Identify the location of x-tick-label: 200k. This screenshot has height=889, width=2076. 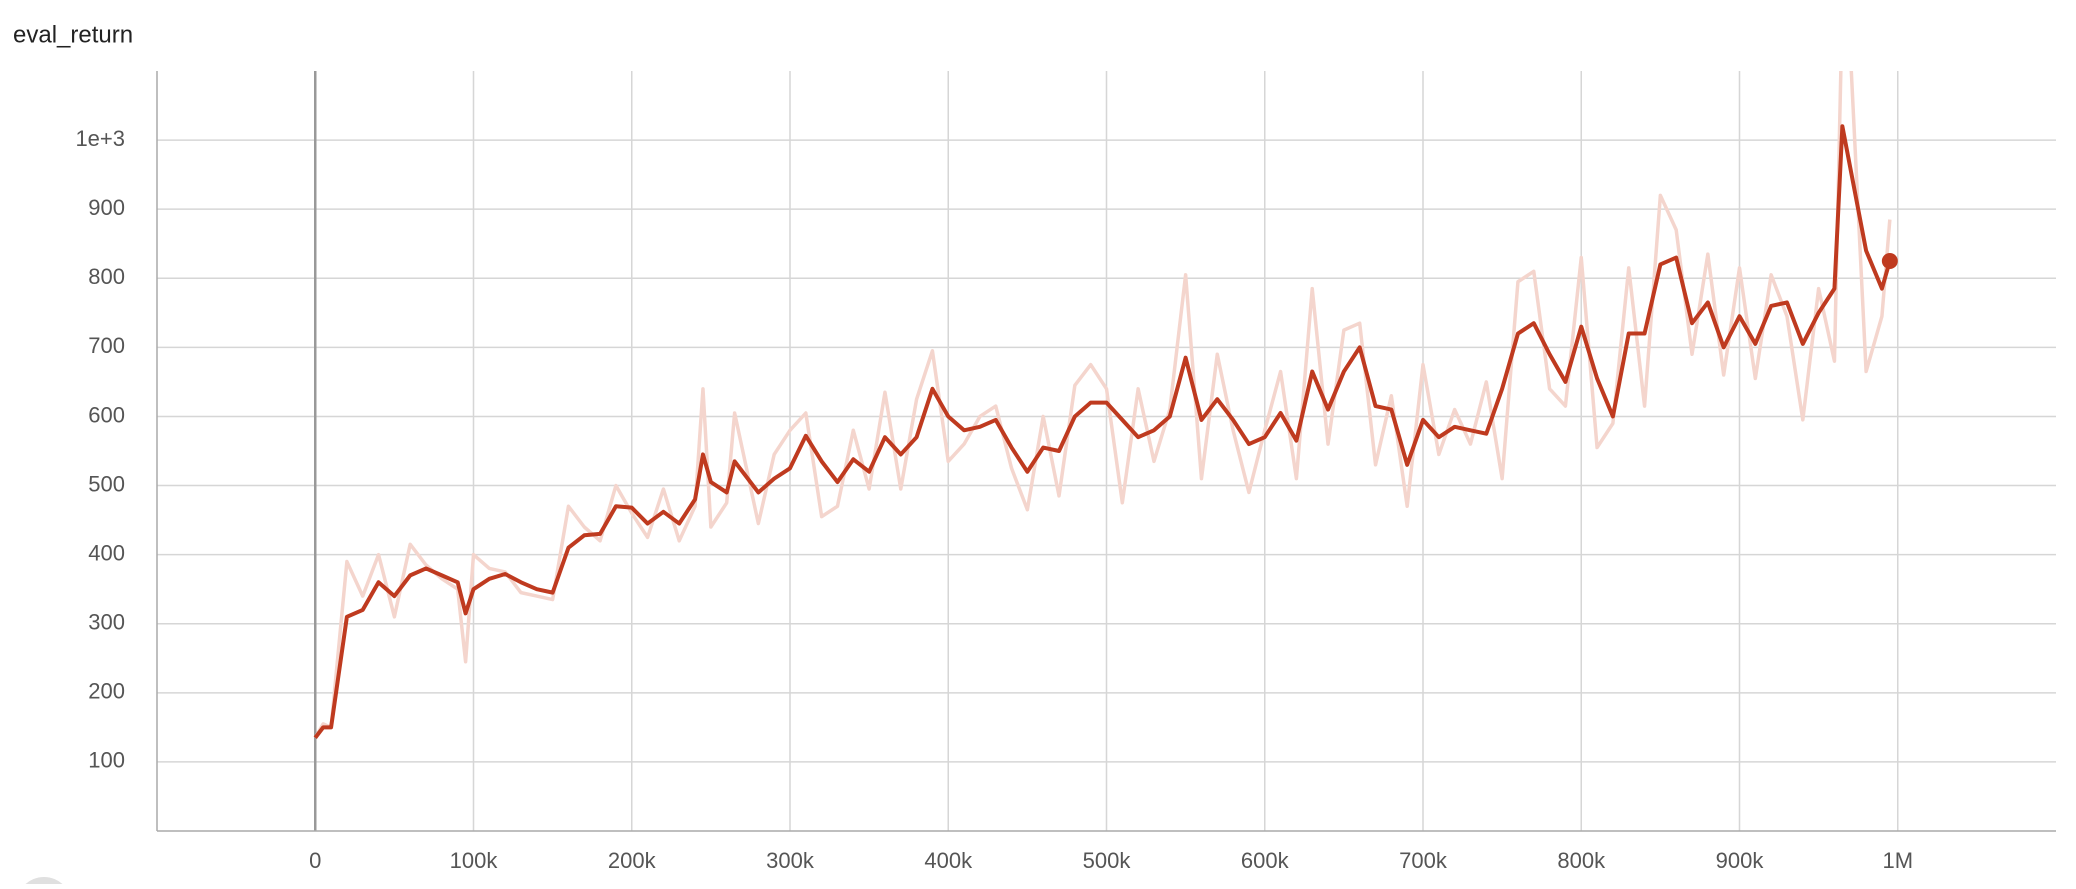
(632, 860).